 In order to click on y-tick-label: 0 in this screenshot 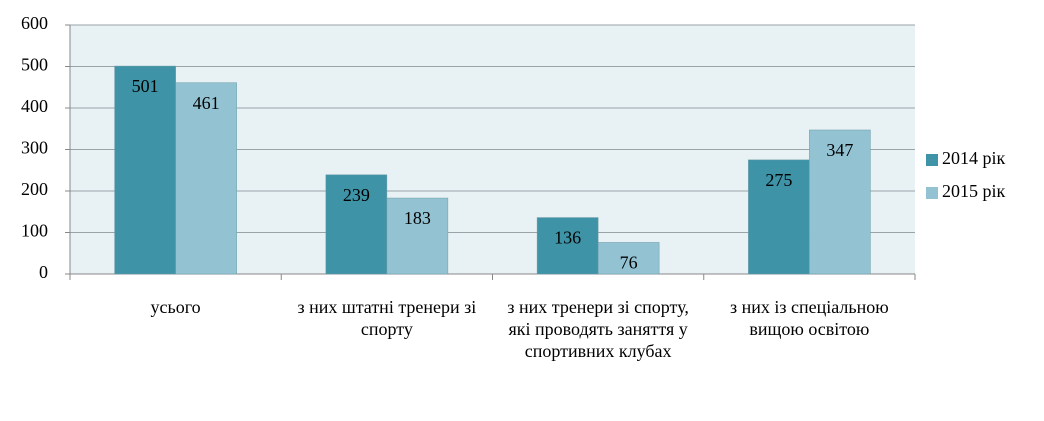, I will do `click(43, 272)`.